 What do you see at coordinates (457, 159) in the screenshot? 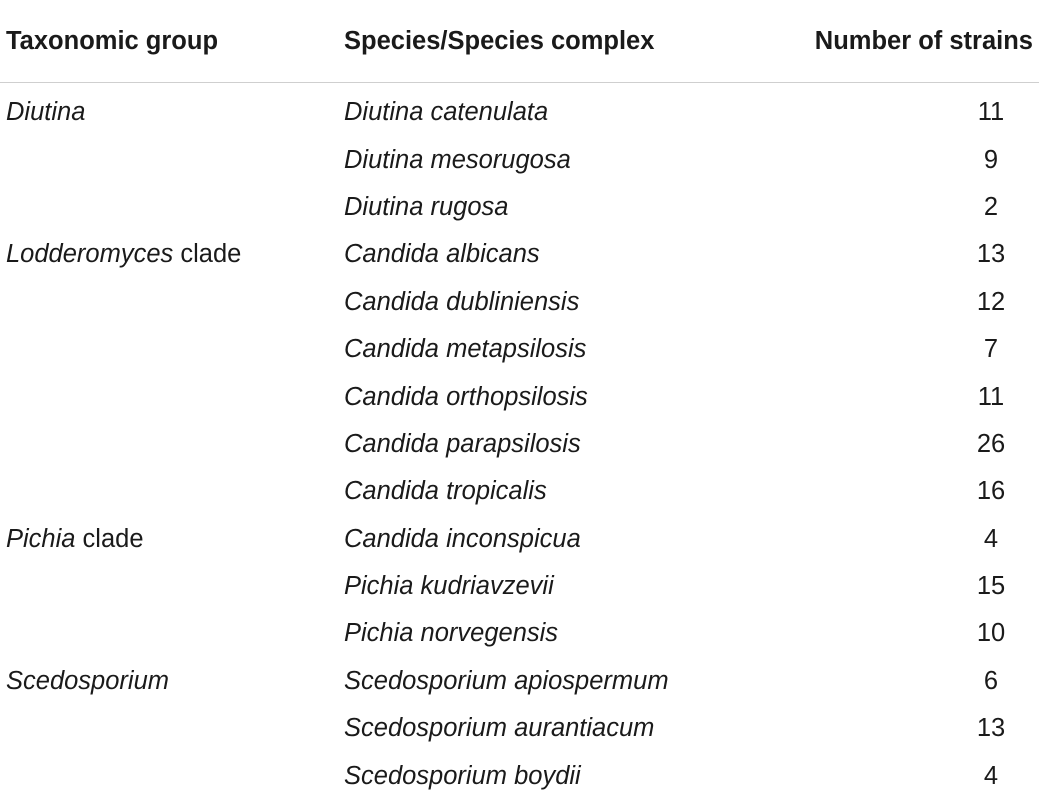
I see `cell-species: Diutina mesorugosa` at bounding box center [457, 159].